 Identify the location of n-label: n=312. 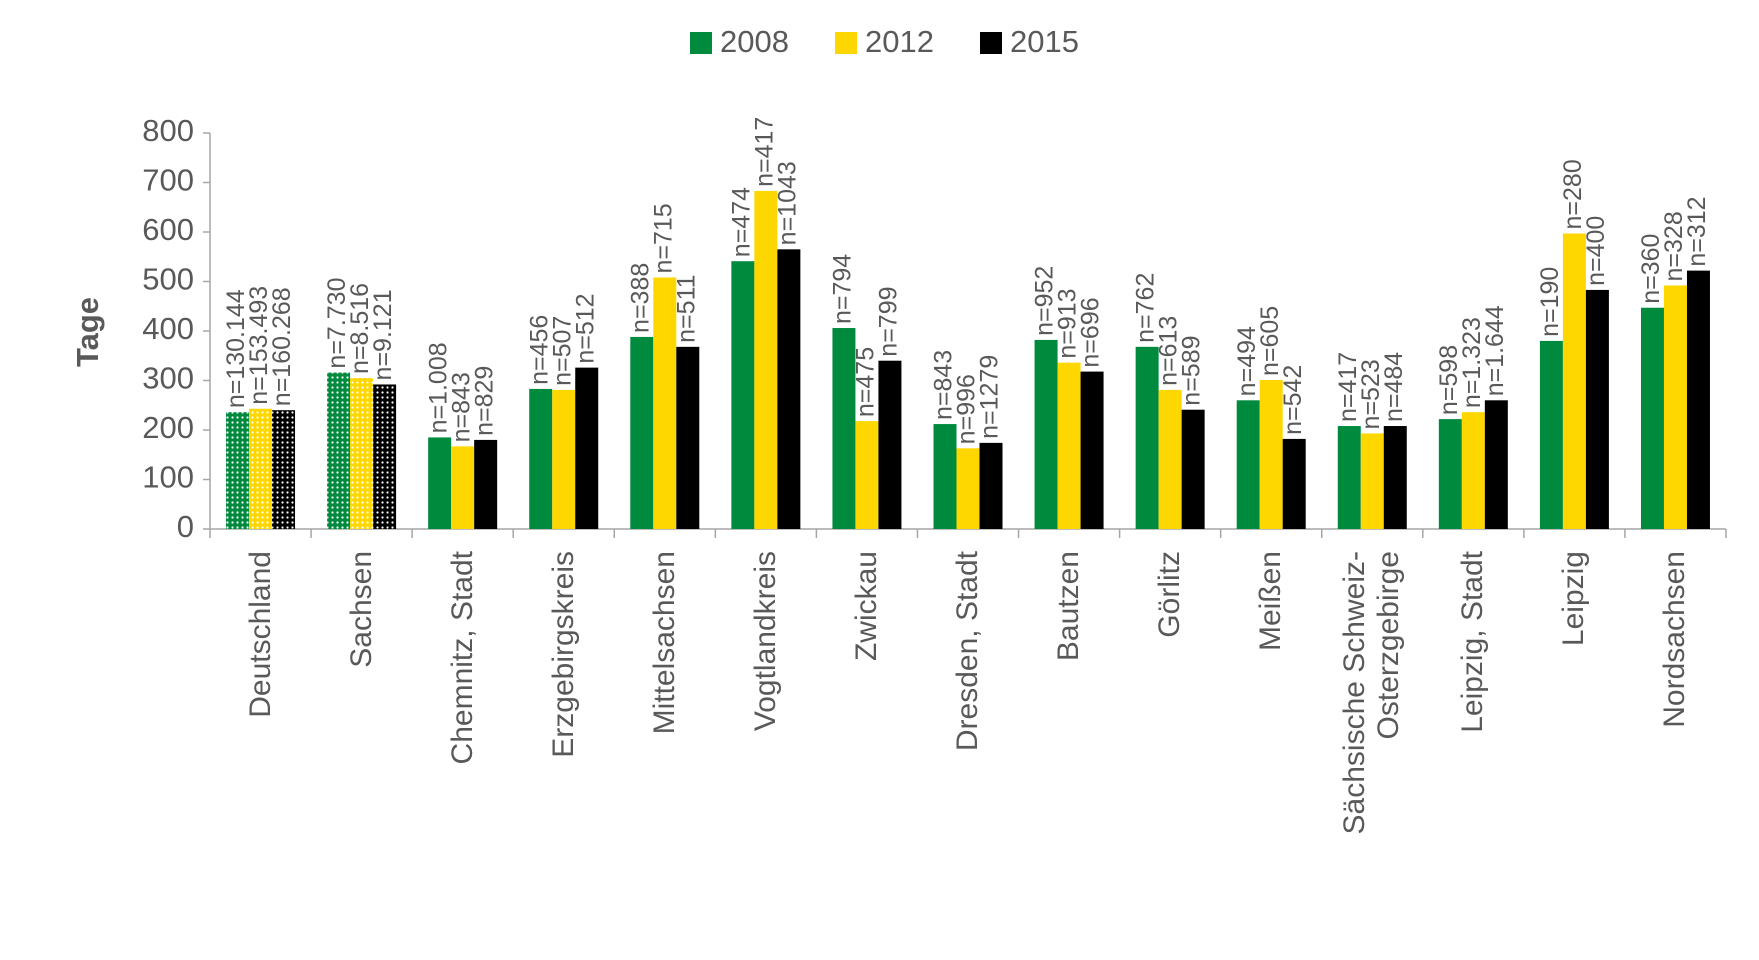
(1697, 231).